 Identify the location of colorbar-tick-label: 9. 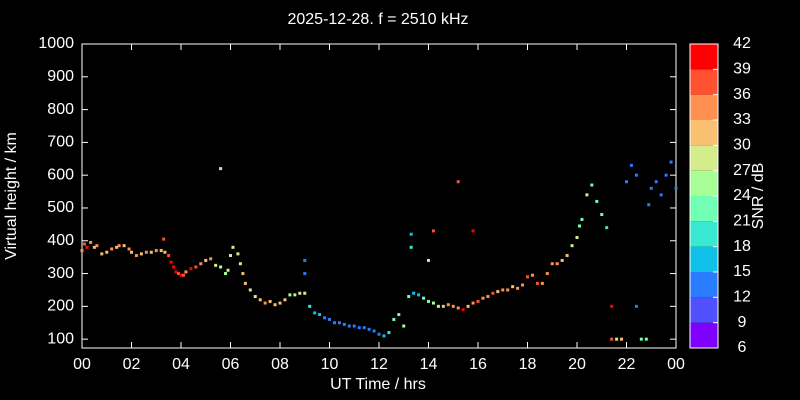
(742, 322).